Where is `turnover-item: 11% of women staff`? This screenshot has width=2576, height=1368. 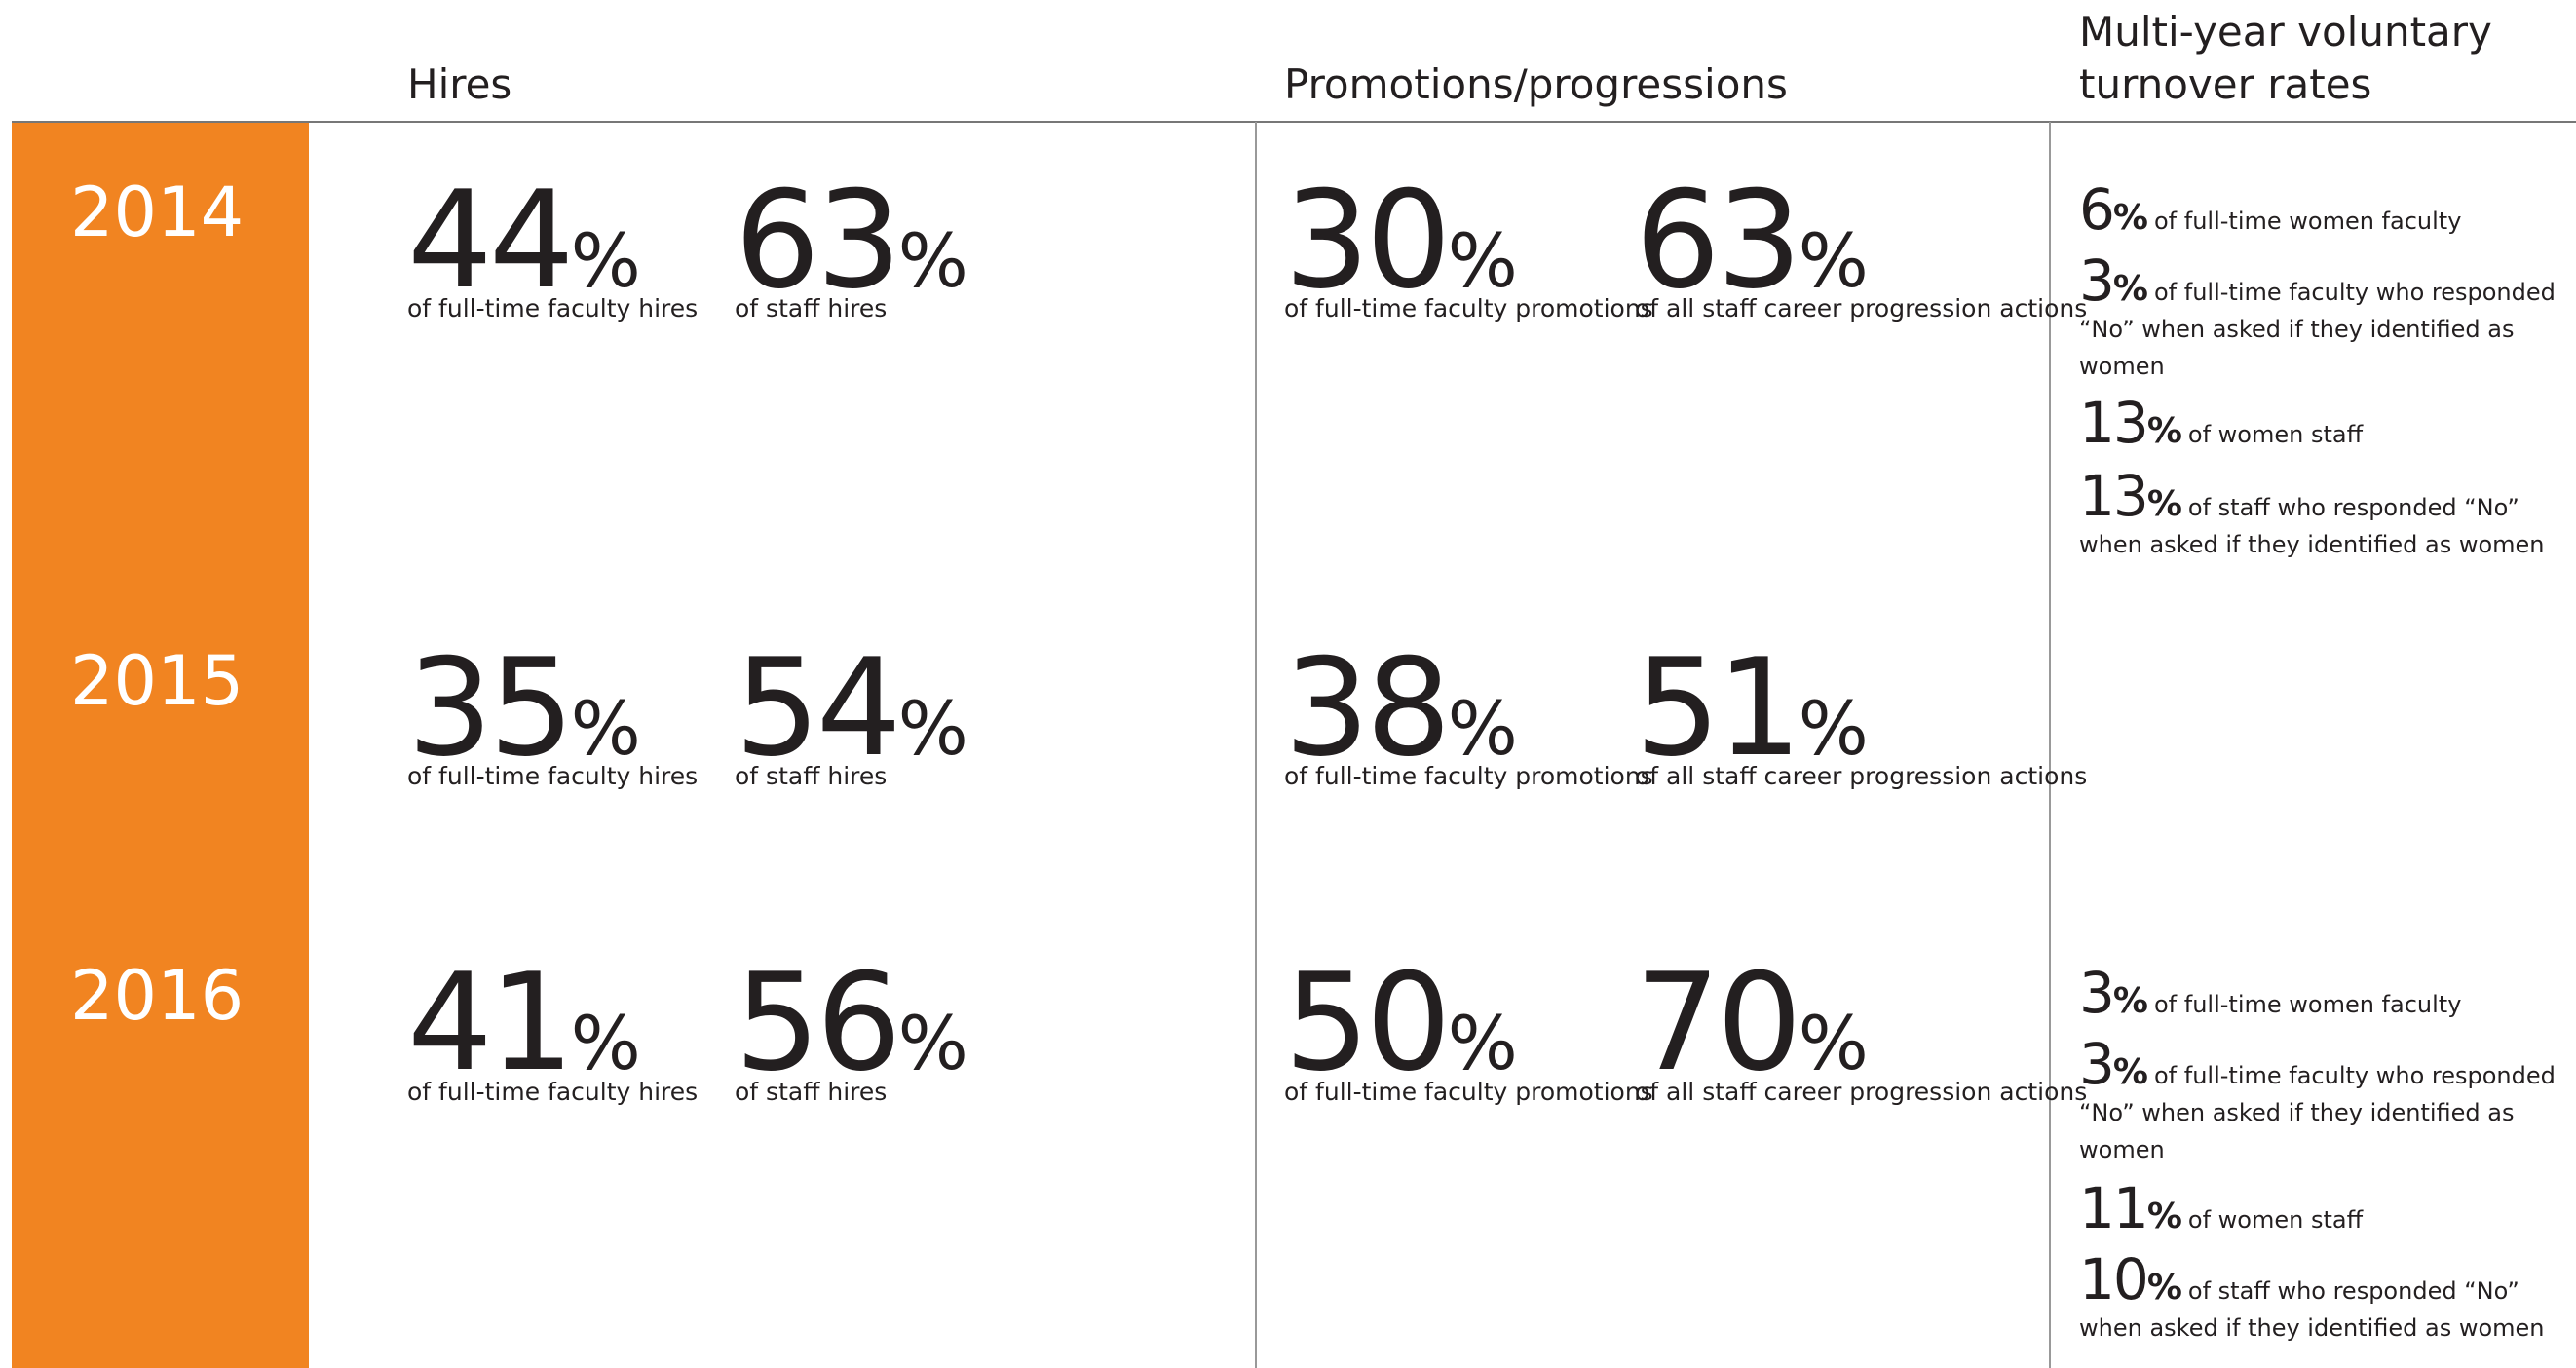 turnover-item: 11% of women staff is located at coordinates (2325, 1209).